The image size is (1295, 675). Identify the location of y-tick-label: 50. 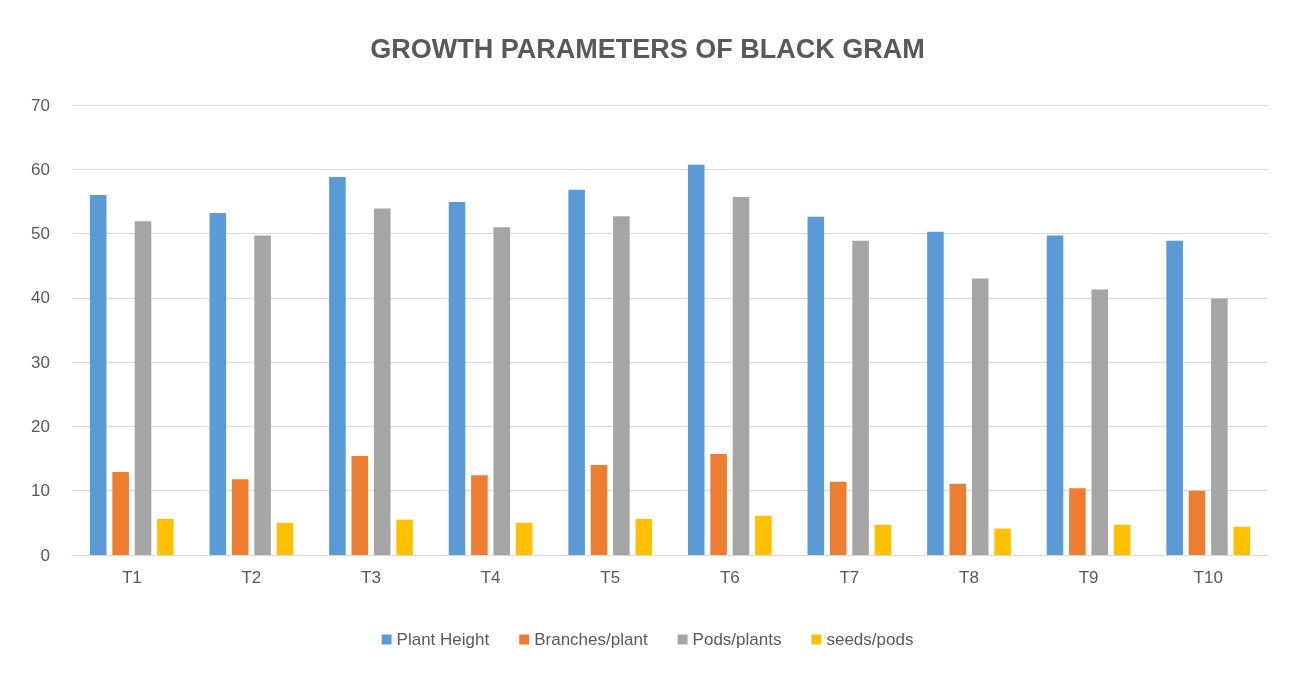
(40, 234).